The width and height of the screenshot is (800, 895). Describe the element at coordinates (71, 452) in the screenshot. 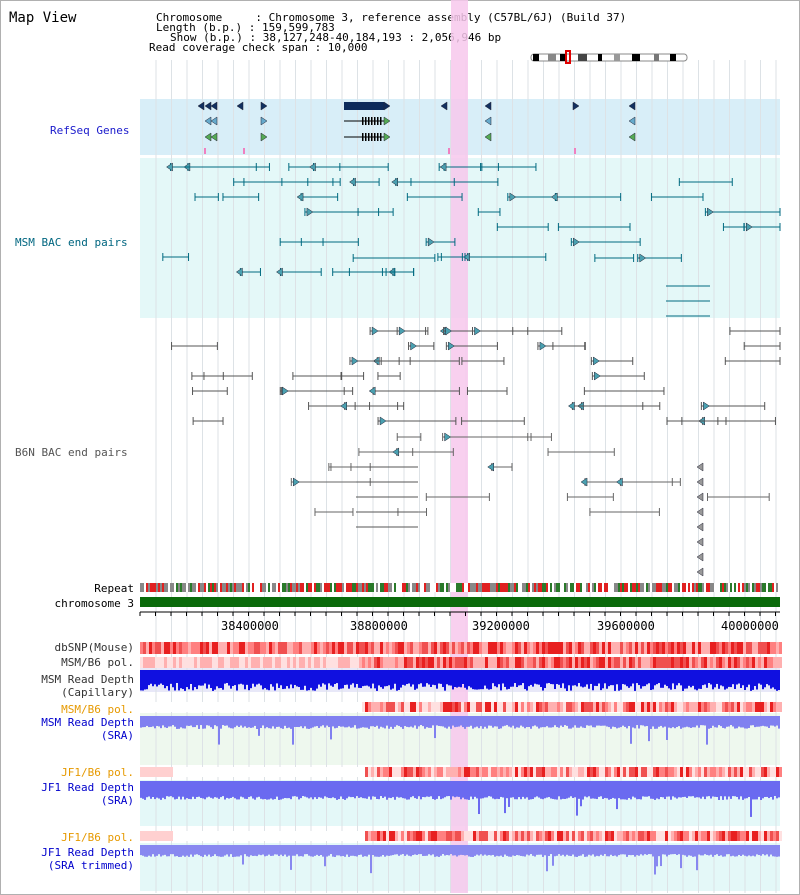

I see `b6n-bac-track-label: B6N BAC end pairs` at that location.